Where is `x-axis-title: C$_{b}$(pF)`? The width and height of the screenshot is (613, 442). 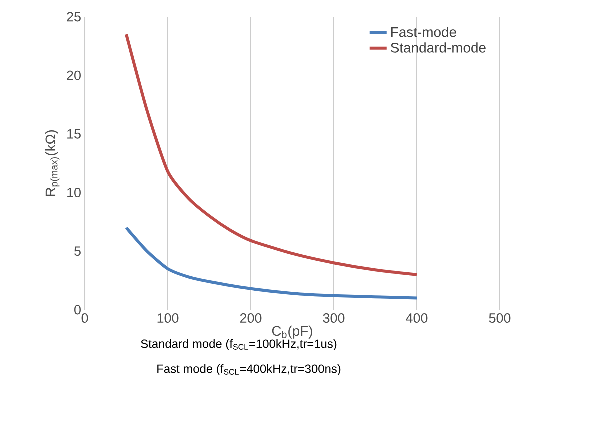 x-axis-title: C$_{b}$(pF) is located at coordinates (292, 332).